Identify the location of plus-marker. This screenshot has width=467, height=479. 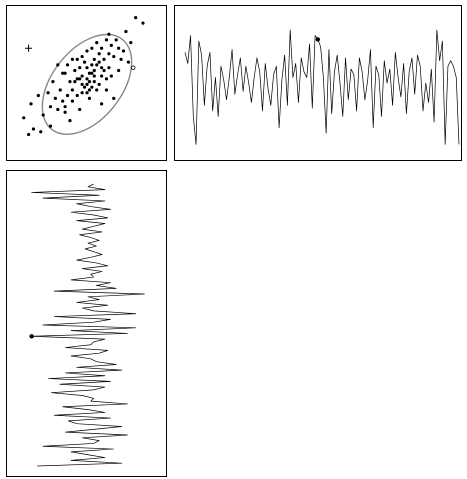
(29, 48).